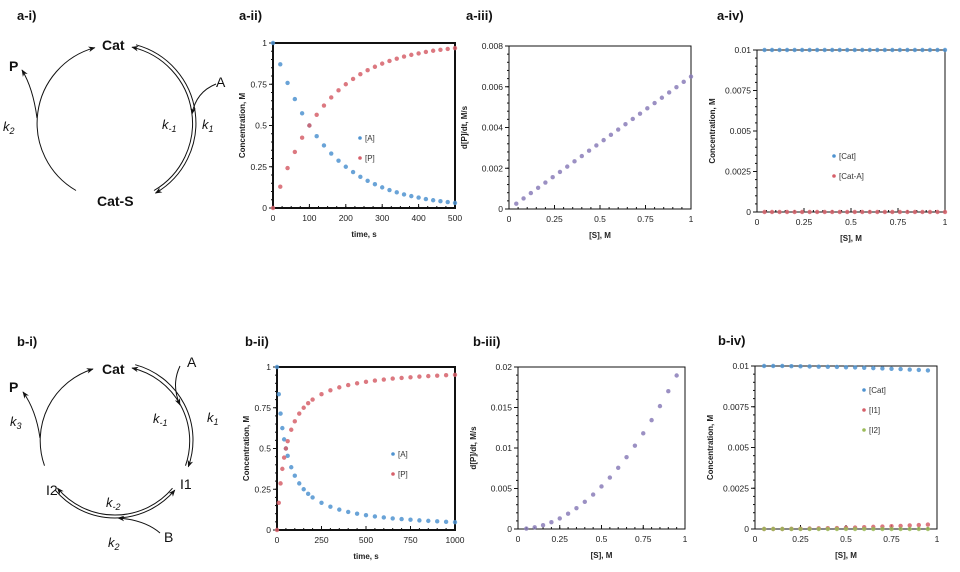 The image size is (960, 572). What do you see at coordinates (600, 235) in the screenshot?
I see `x-axis-label: [S], M` at bounding box center [600, 235].